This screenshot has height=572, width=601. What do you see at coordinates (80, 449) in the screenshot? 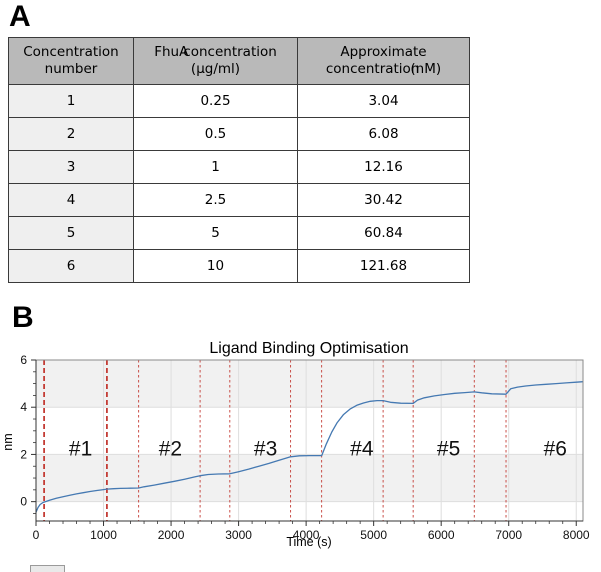
I see `section-label: #1` at bounding box center [80, 449].